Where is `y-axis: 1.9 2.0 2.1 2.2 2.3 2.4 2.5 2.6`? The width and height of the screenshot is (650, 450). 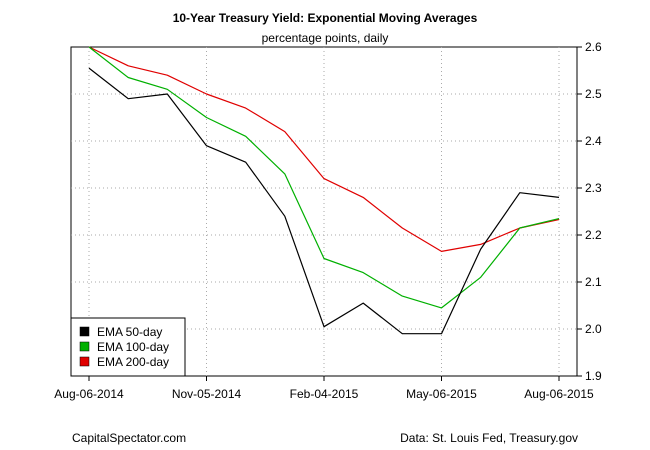
y-axis: 1.9 2.0 2.1 2.2 2.3 2.4 2.5 2.6 is located at coordinates (589, 211).